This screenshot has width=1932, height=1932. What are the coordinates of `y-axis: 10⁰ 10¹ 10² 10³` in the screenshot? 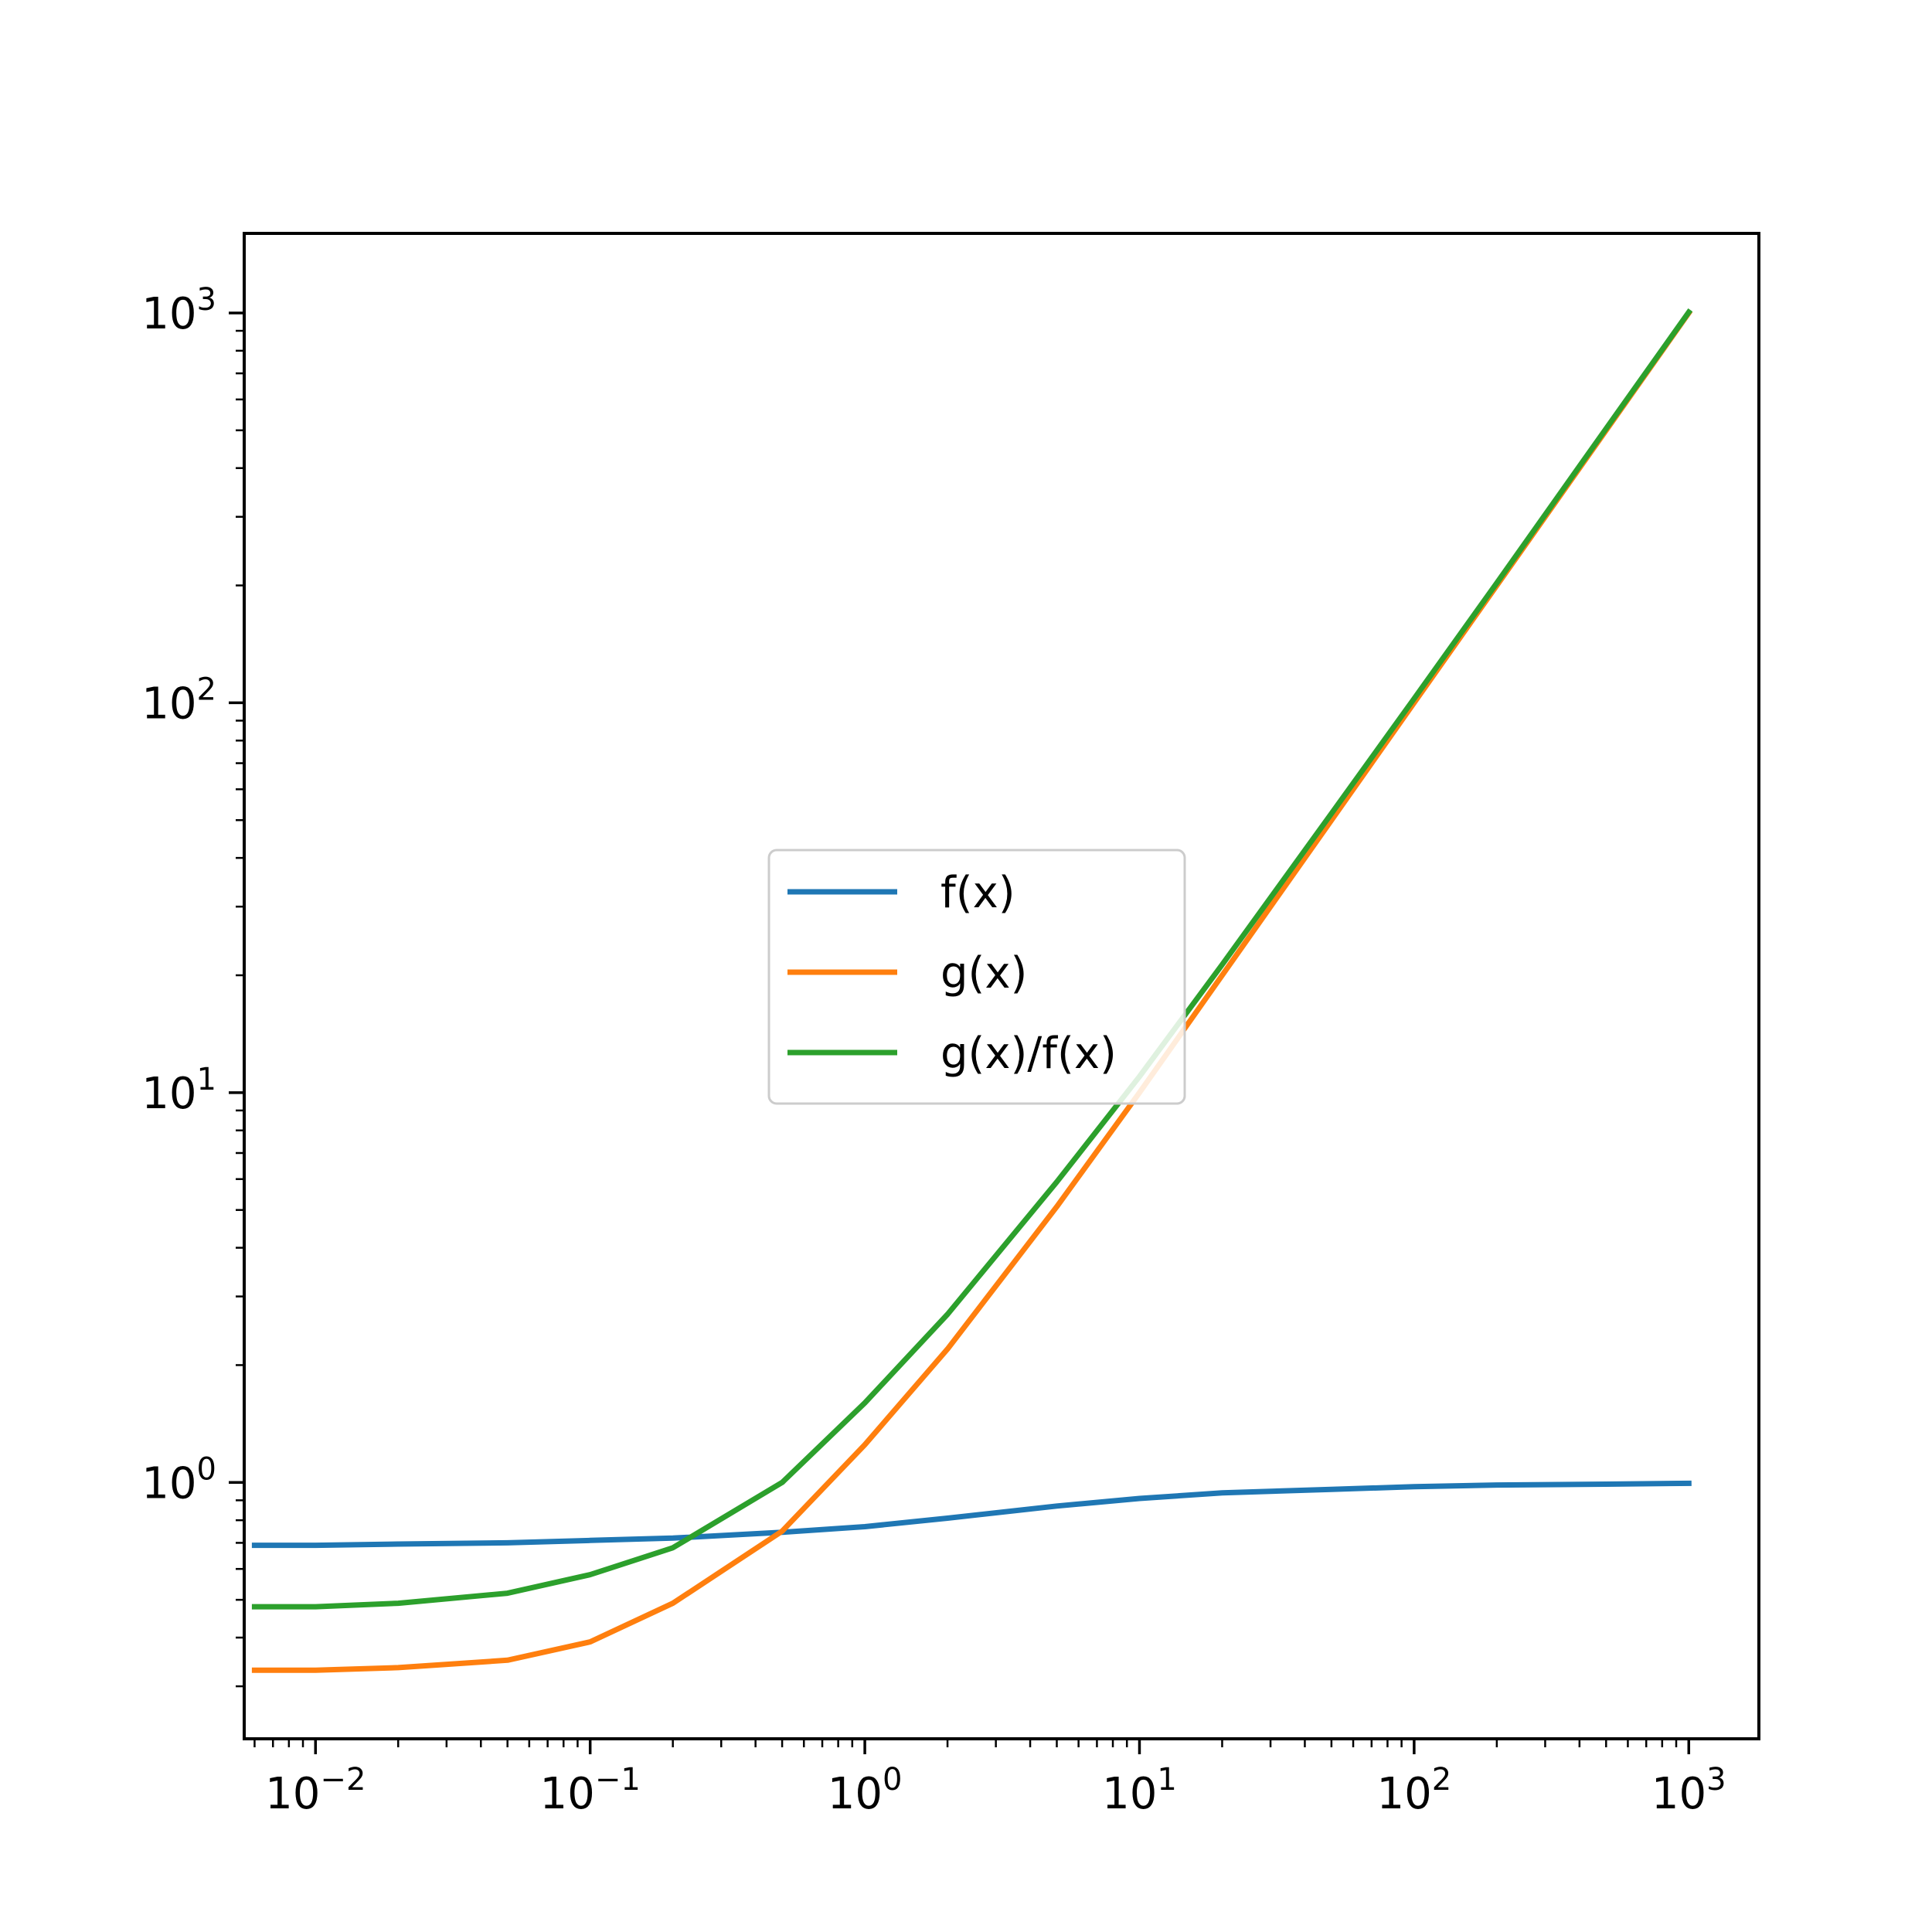 It's located at (192, 985).